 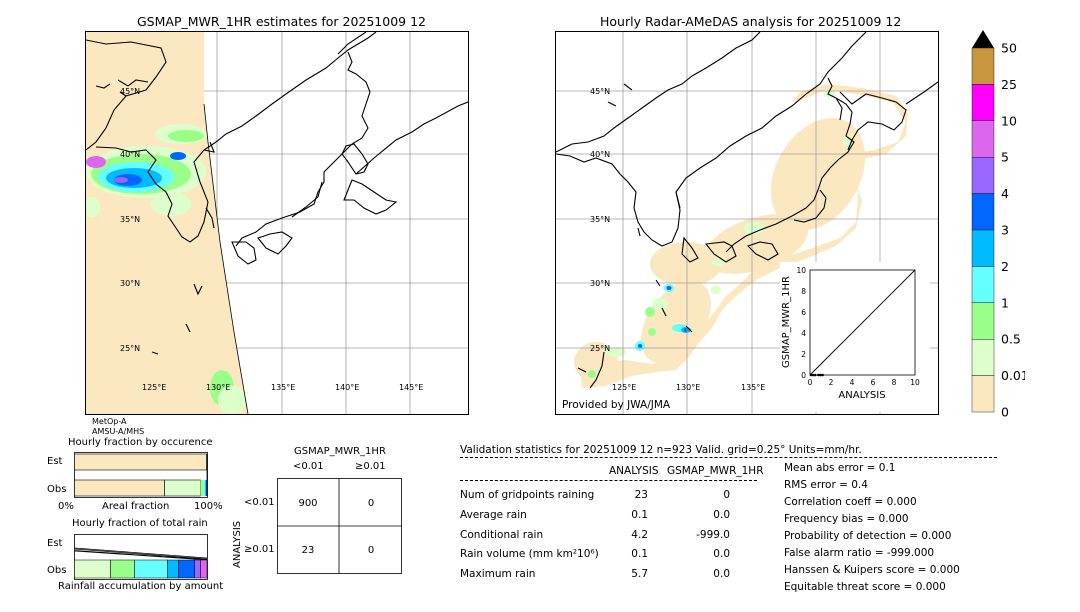 What do you see at coordinates (639, 535) in the screenshot?
I see `validation-row-analysis: 4.2` at bounding box center [639, 535].